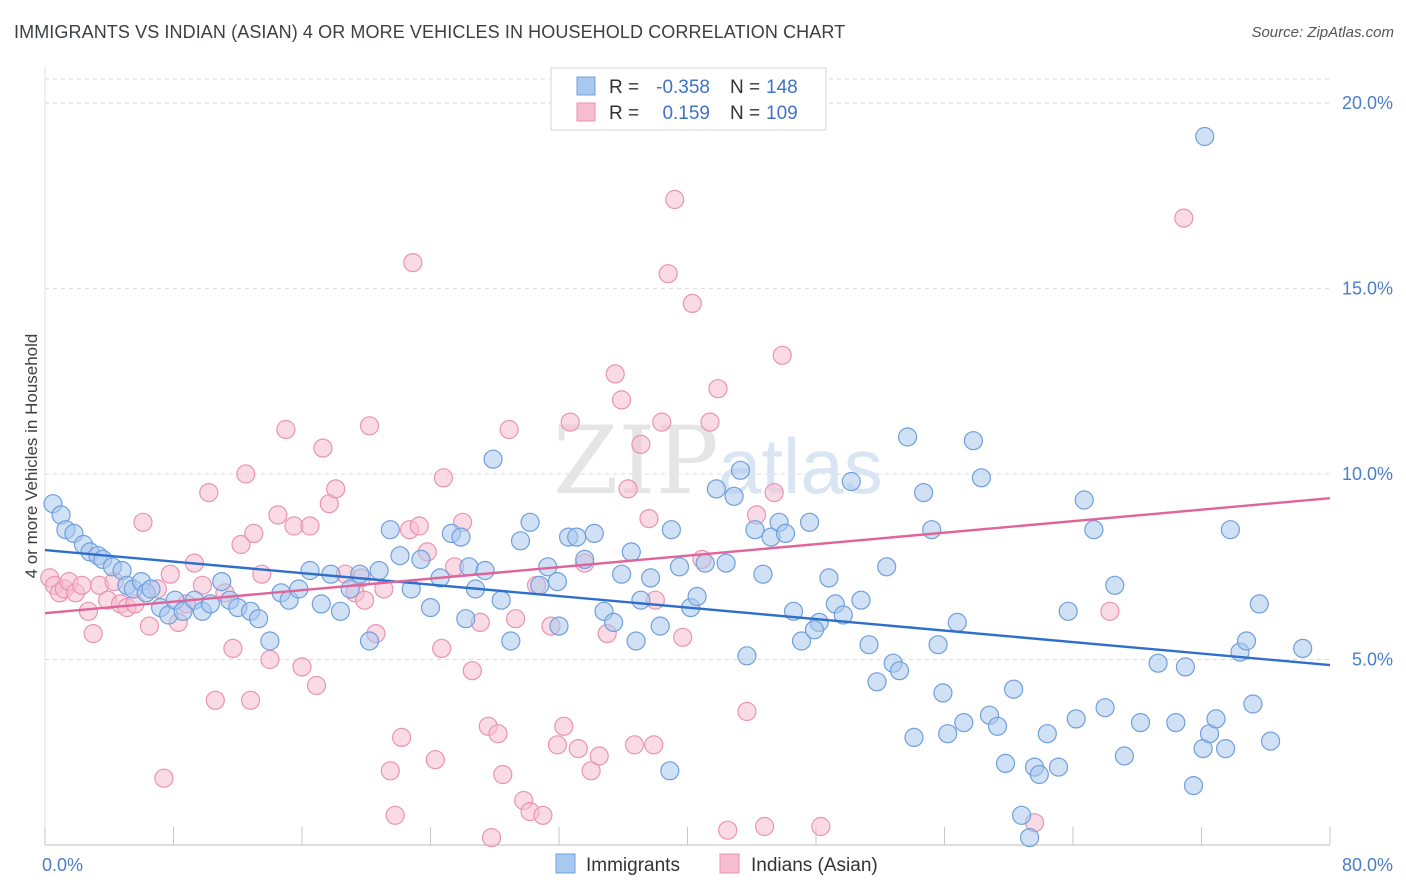  Describe the element at coordinates (1367, 474) in the screenshot. I see `y-tick-label: 10.0%` at that location.